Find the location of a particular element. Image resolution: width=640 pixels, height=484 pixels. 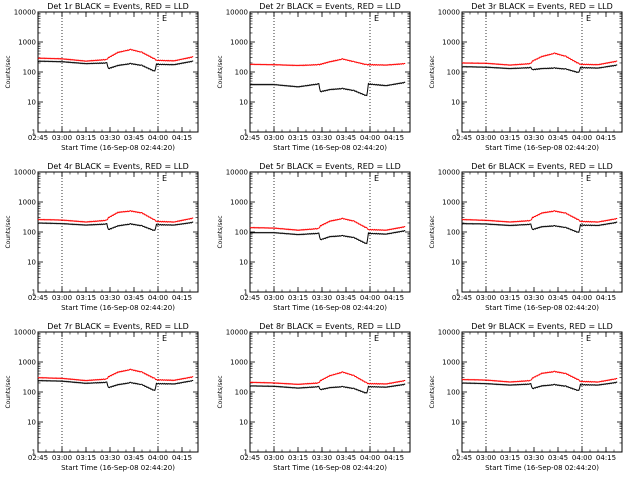

chart-title: Det 9r BLACK = Events, RED = LLD is located at coordinates (542, 326).